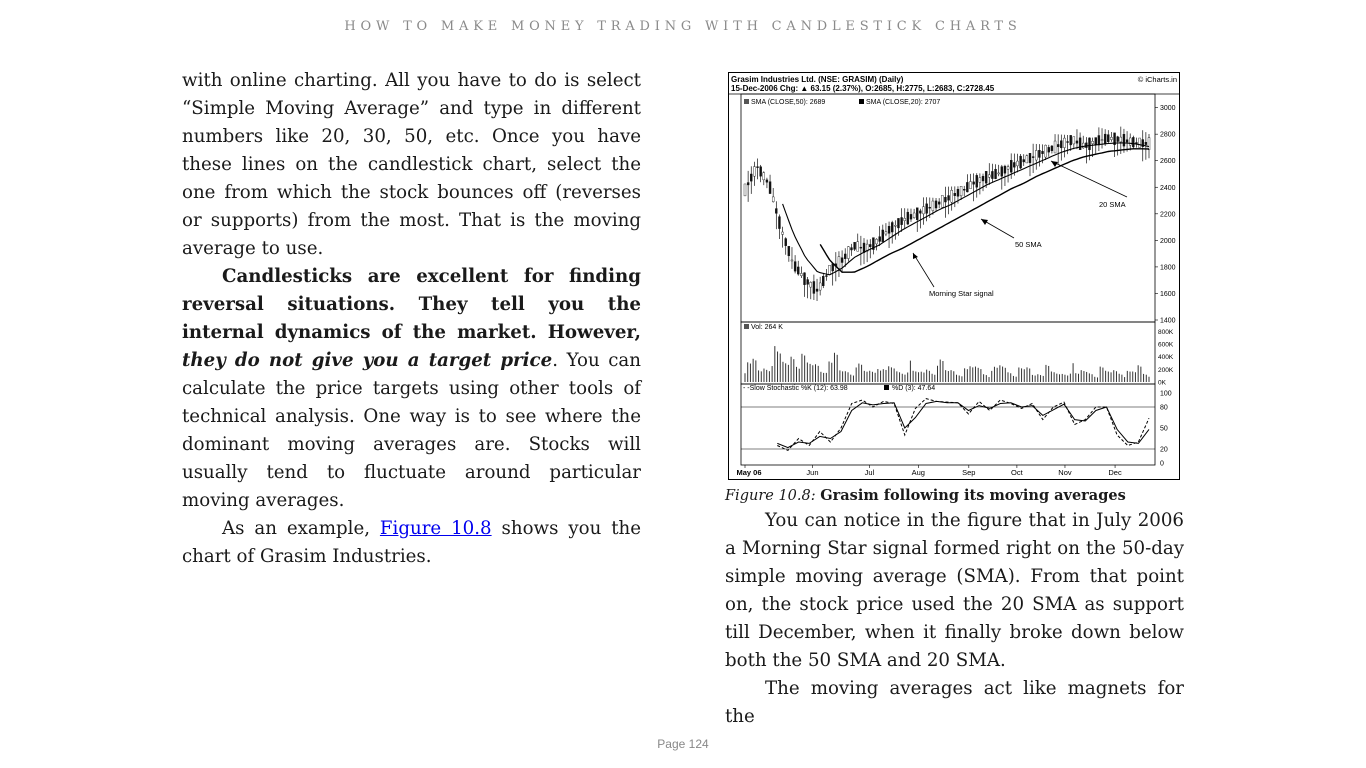 This screenshot has height=768, width=1366. What do you see at coordinates (984, 210) in the screenshot?
I see `sma50-line` at bounding box center [984, 210].